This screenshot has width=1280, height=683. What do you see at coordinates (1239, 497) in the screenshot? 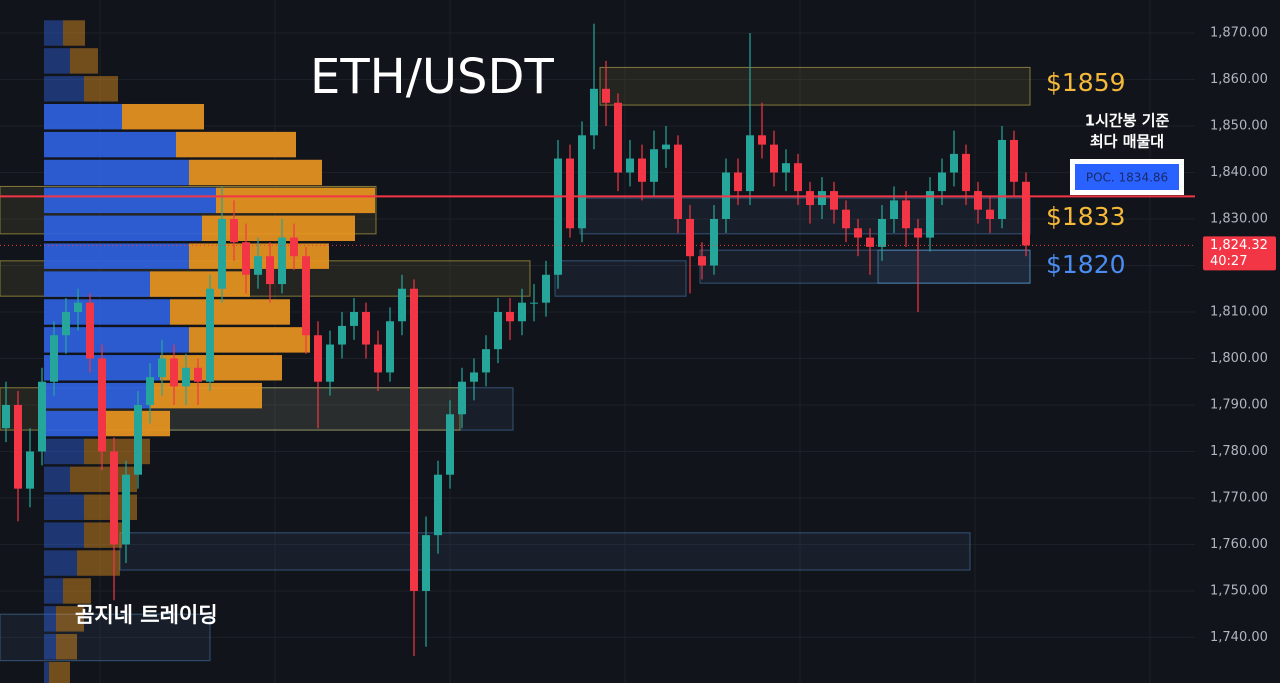
I see `y-tick-label: 1,770.00` at bounding box center [1239, 497].